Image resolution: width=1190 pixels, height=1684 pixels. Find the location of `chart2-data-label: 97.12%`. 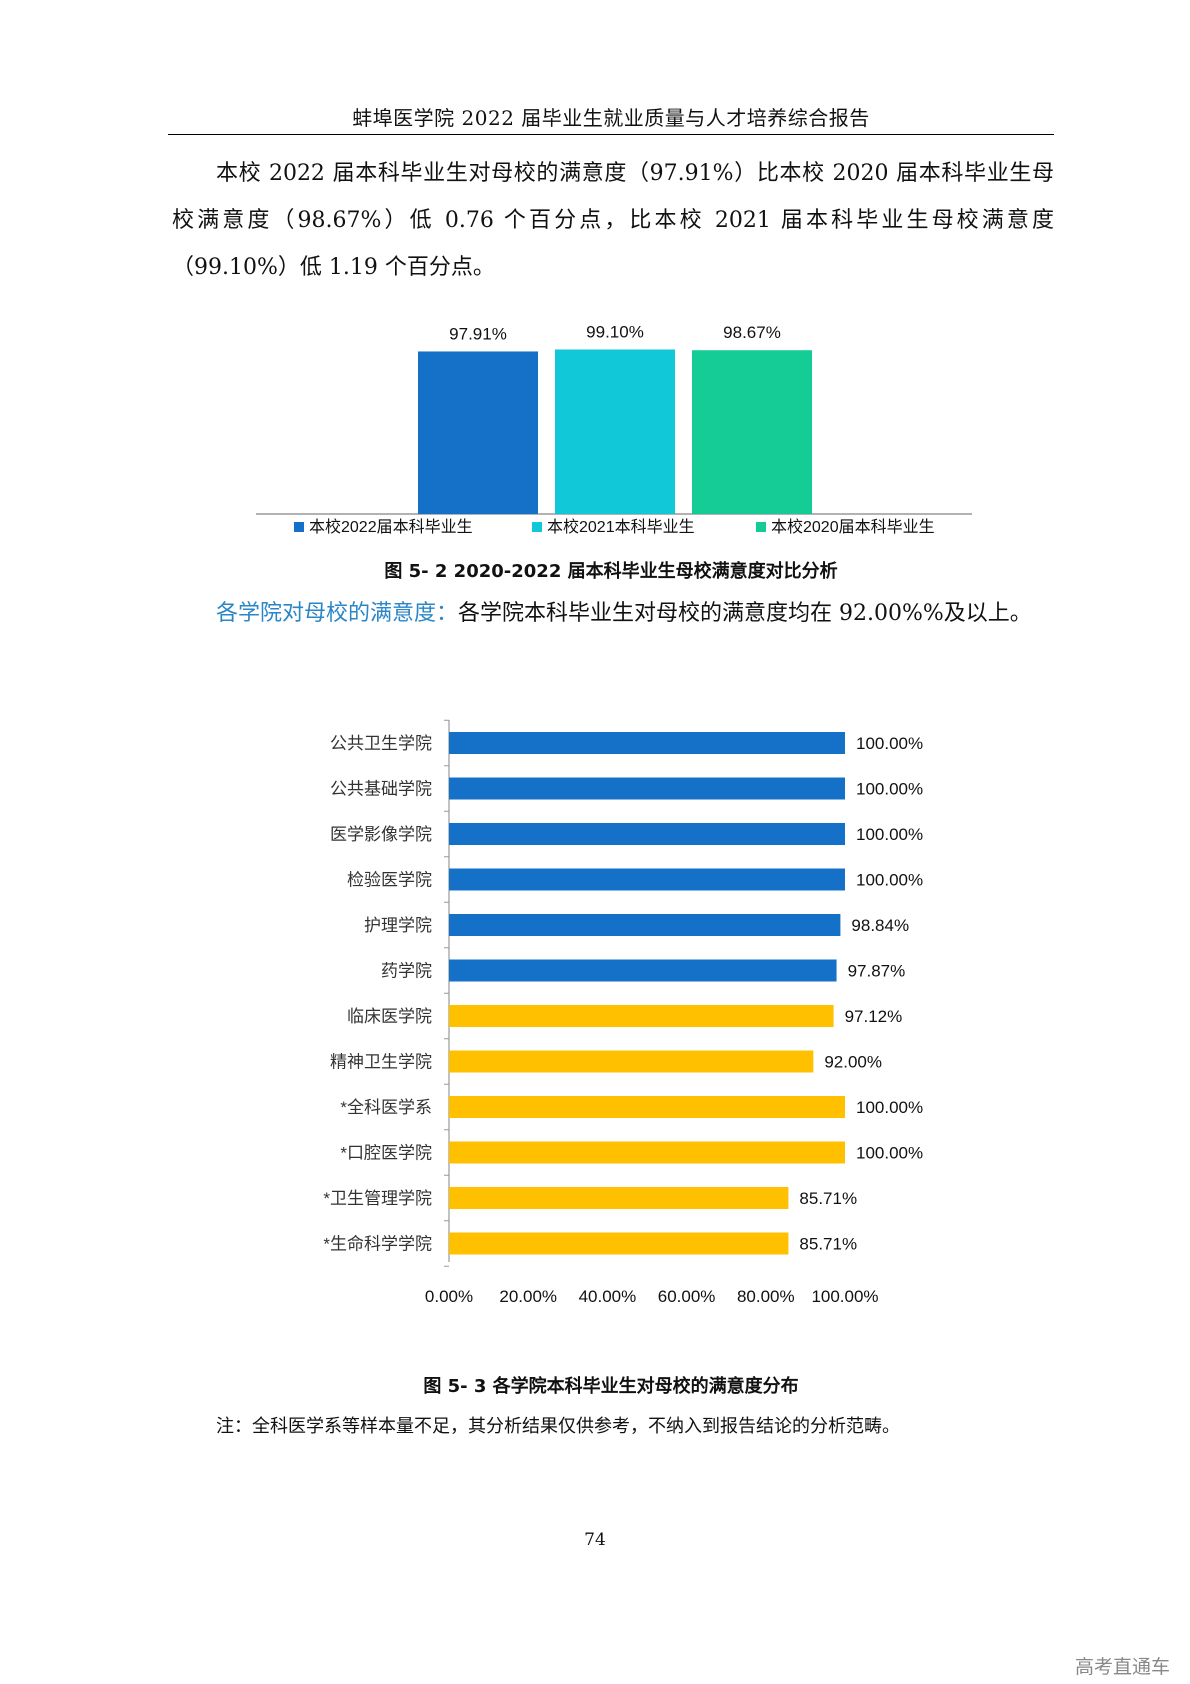

chart2-data-label: 97.12% is located at coordinates (874, 1016).